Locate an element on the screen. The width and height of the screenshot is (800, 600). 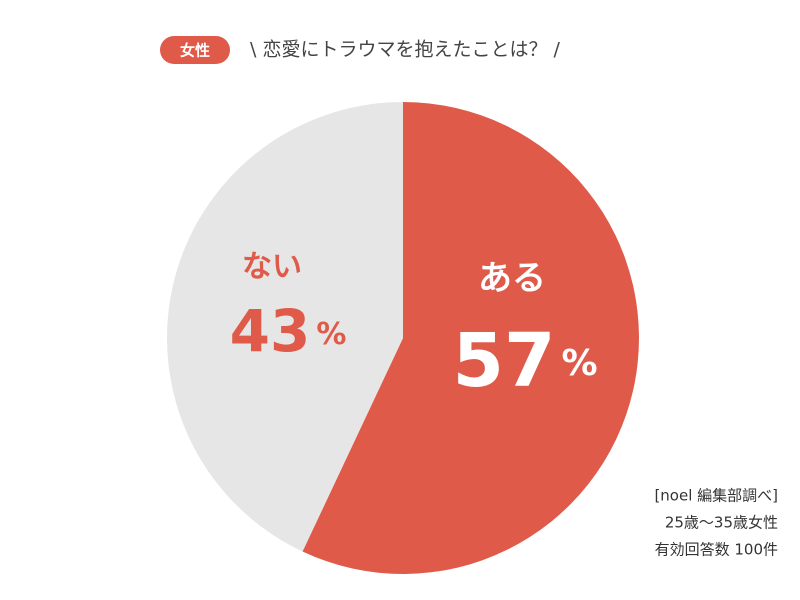
slice-label: ある is located at coordinates (512, 279).